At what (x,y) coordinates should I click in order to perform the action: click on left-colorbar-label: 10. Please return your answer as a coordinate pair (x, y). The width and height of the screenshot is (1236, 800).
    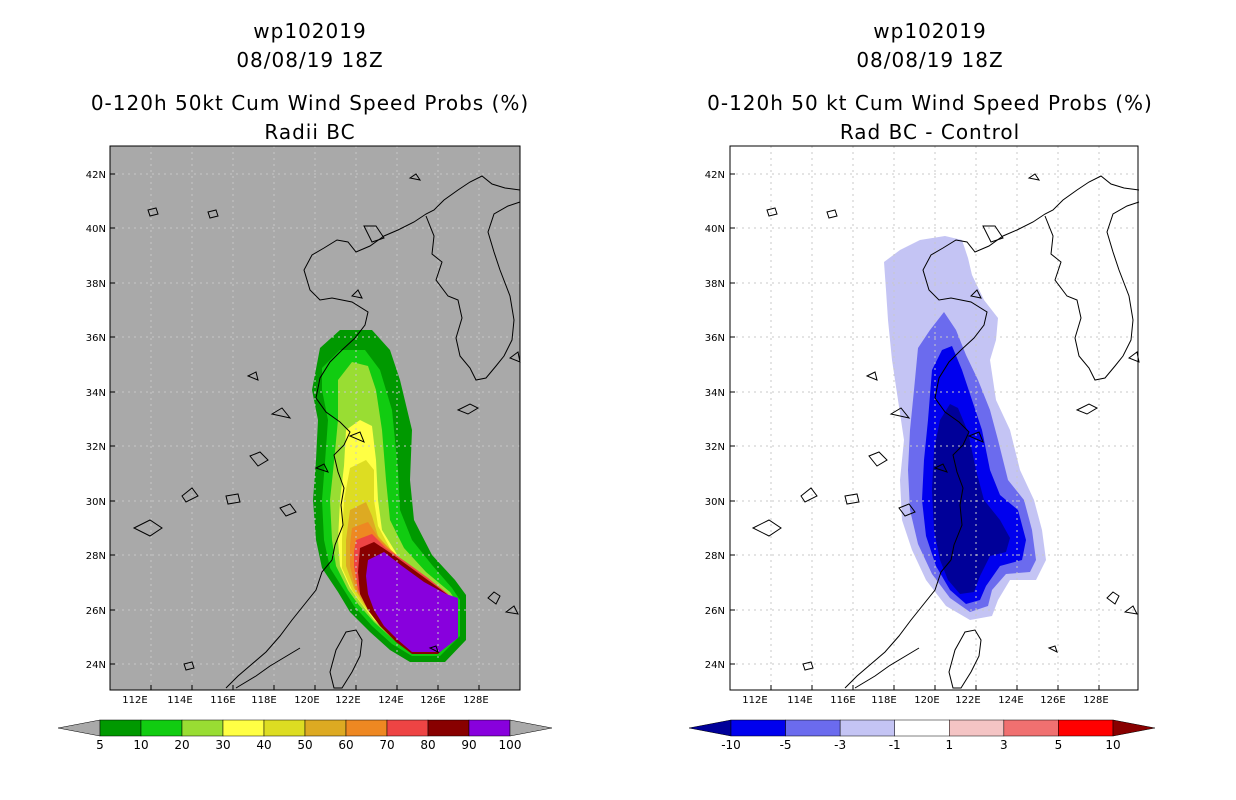
    Looking at the image, I should click on (140, 745).